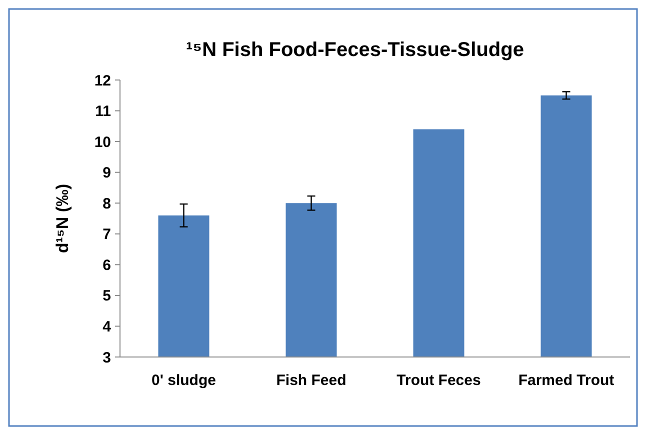 Image resolution: width=646 pixels, height=435 pixels. What do you see at coordinates (106, 235) in the screenshot?
I see `y-tick-label: 7` at bounding box center [106, 235].